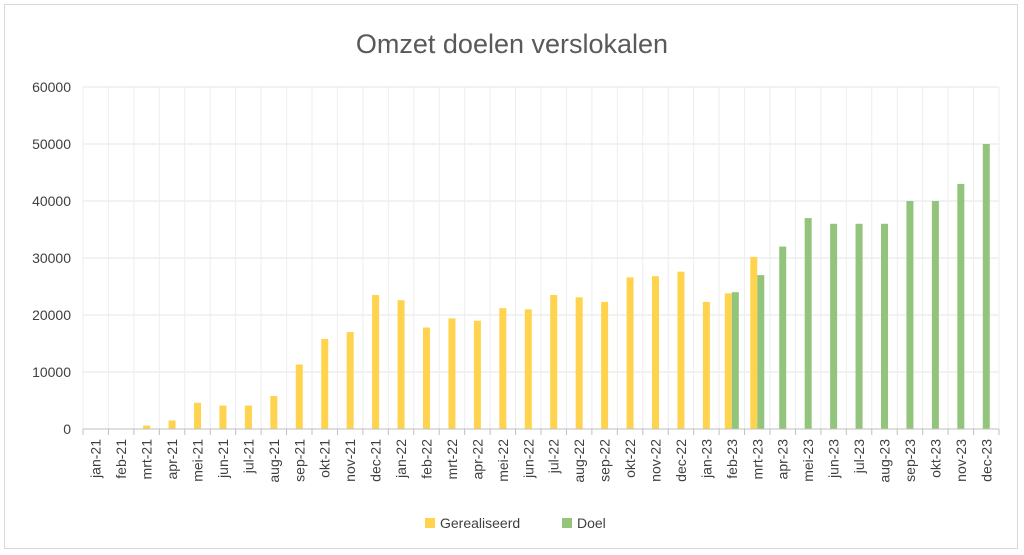  Describe the element at coordinates (51, 372) in the screenshot. I see `y-tick-label: 10000` at that location.